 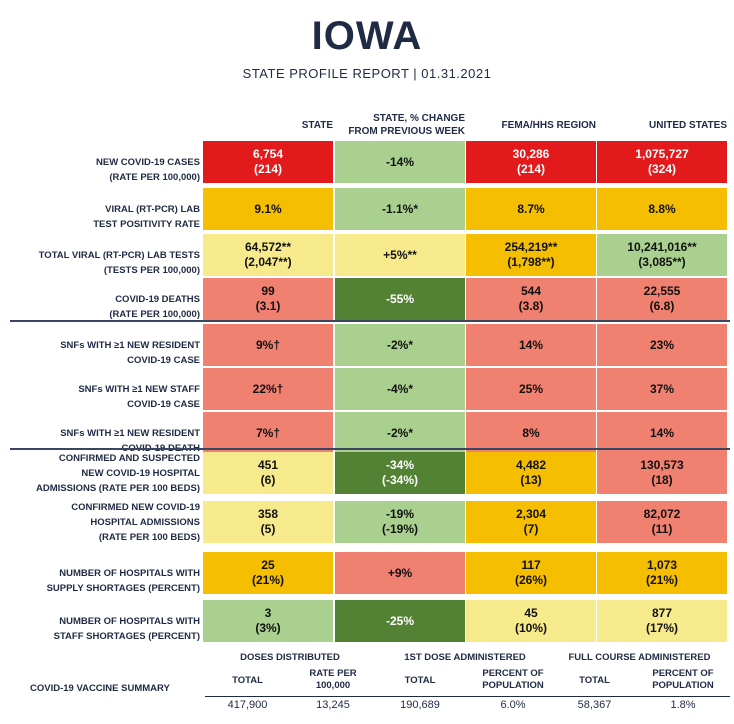 What do you see at coordinates (268, 299) in the screenshot?
I see `table-cell: 99 (3.1)` at bounding box center [268, 299].